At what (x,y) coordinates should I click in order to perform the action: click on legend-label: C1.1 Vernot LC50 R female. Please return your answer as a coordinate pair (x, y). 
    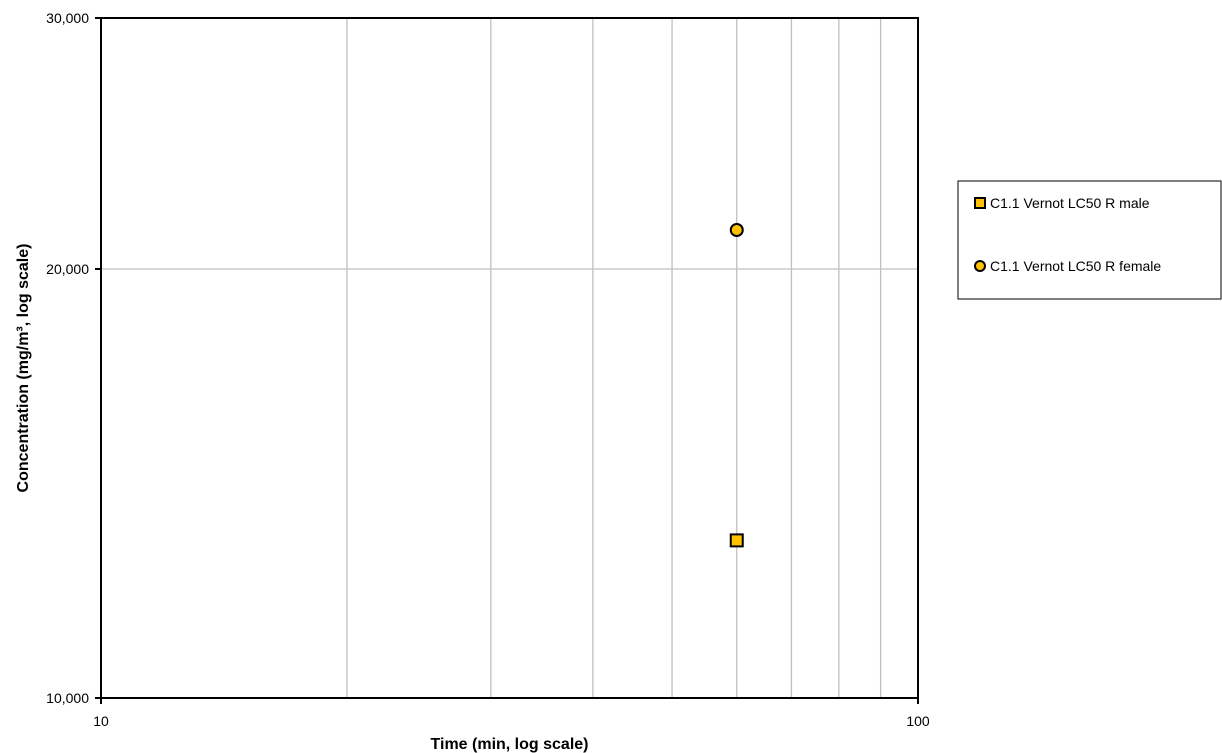
    Looking at the image, I should click on (1075, 266).